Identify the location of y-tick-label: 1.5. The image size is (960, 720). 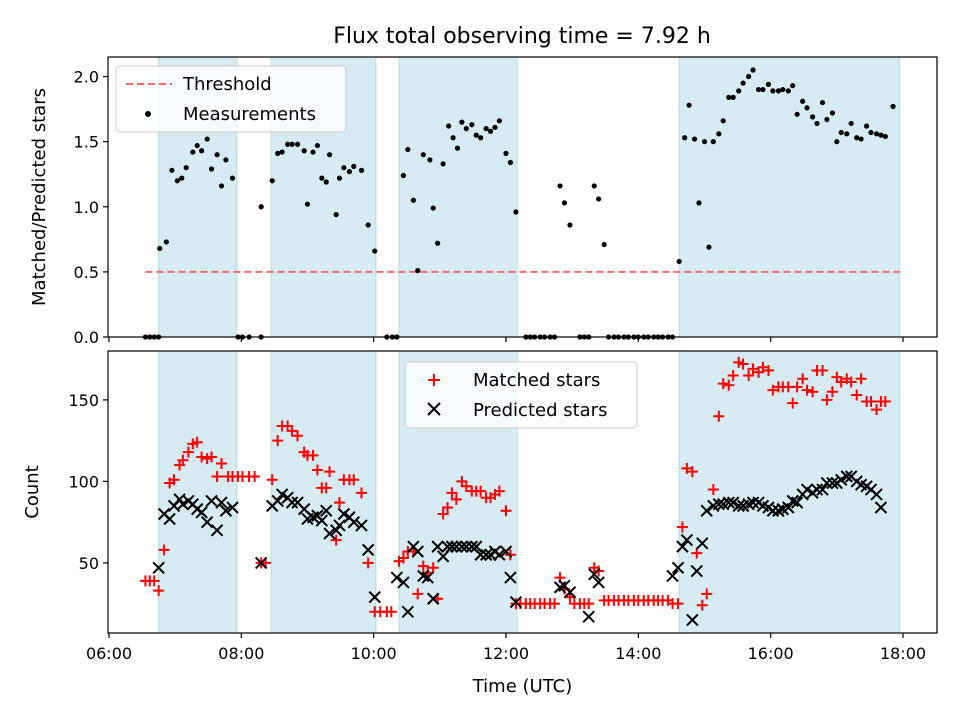
(86, 142).